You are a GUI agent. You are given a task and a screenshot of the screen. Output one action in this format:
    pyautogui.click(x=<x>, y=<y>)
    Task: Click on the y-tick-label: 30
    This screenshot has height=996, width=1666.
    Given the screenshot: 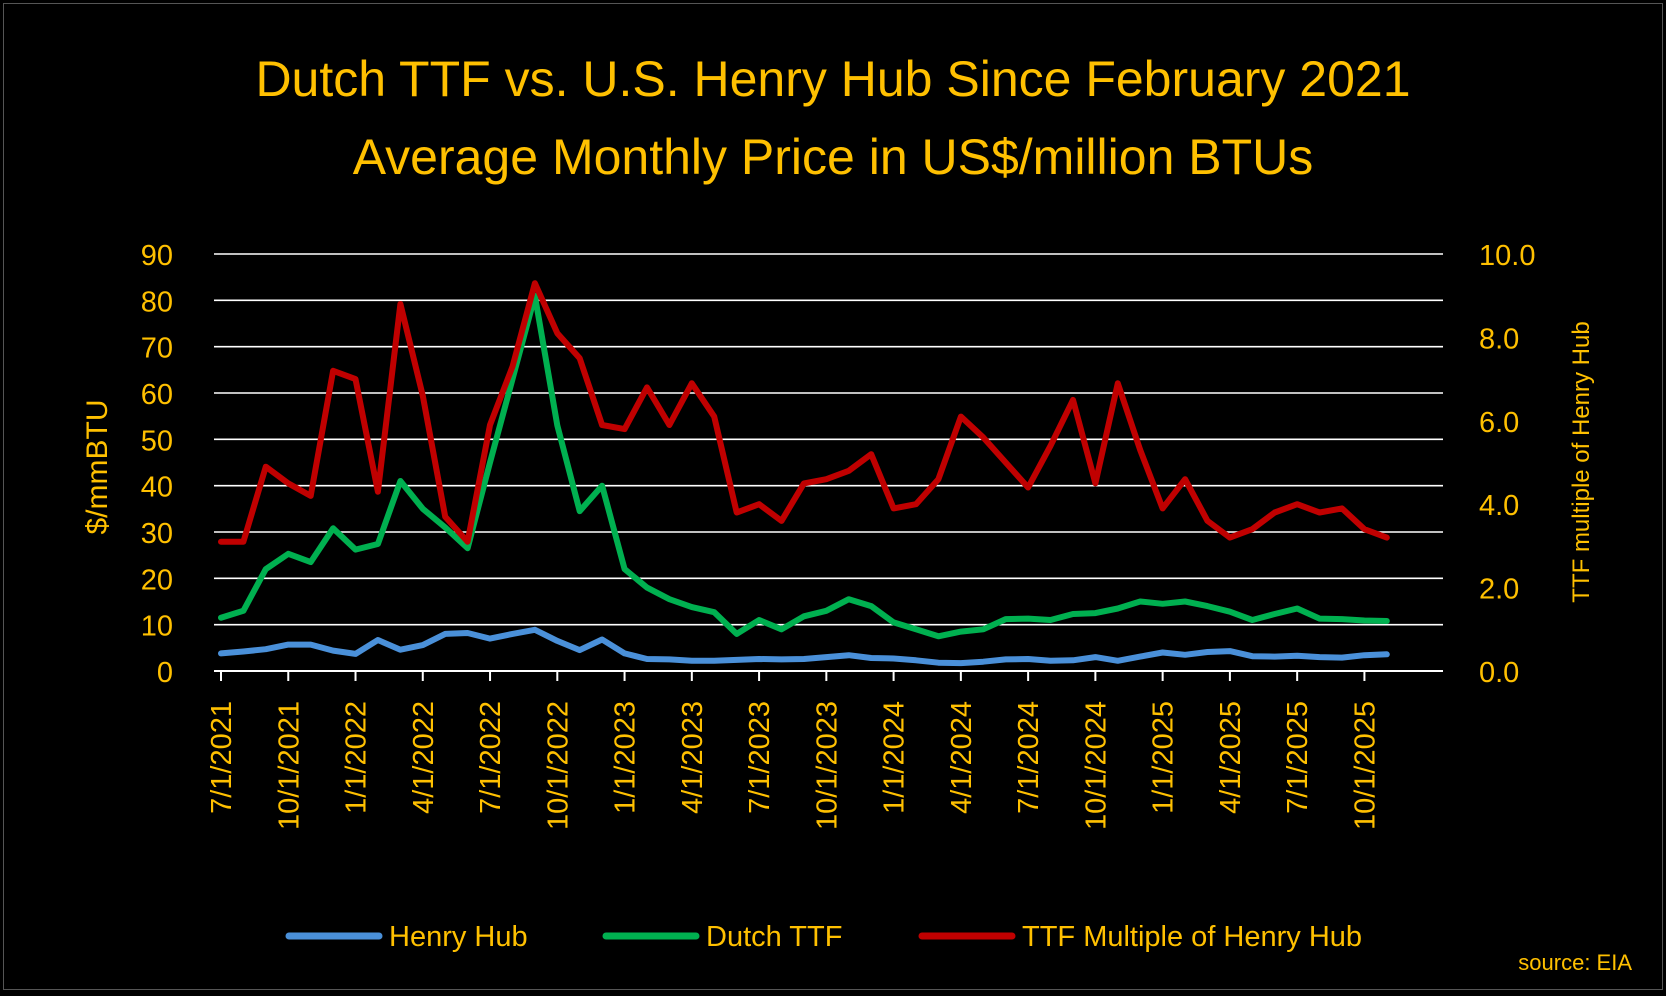 What is the action you would take?
    pyautogui.click(x=157, y=534)
    